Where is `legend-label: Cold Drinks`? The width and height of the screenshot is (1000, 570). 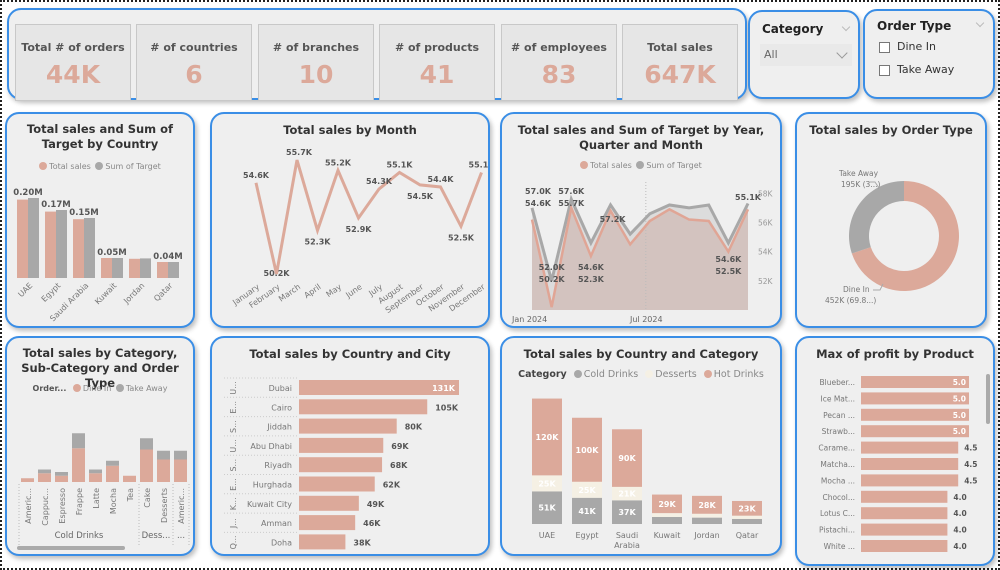
legend-label: Cold Drinks is located at coordinates (611, 374).